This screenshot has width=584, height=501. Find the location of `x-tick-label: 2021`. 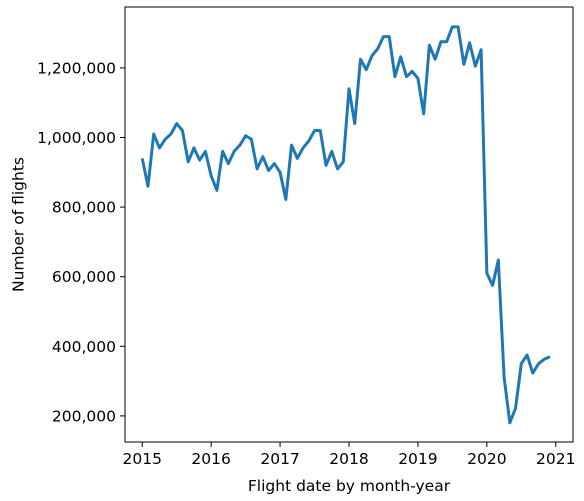

x-tick-label: 2021 is located at coordinates (555, 459).